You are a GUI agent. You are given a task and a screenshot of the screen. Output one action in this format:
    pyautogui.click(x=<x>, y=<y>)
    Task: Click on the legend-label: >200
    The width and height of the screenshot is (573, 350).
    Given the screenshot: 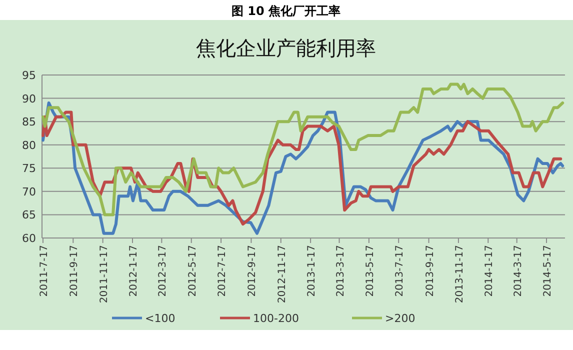 What is the action you would take?
    pyautogui.click(x=400, y=318)
    